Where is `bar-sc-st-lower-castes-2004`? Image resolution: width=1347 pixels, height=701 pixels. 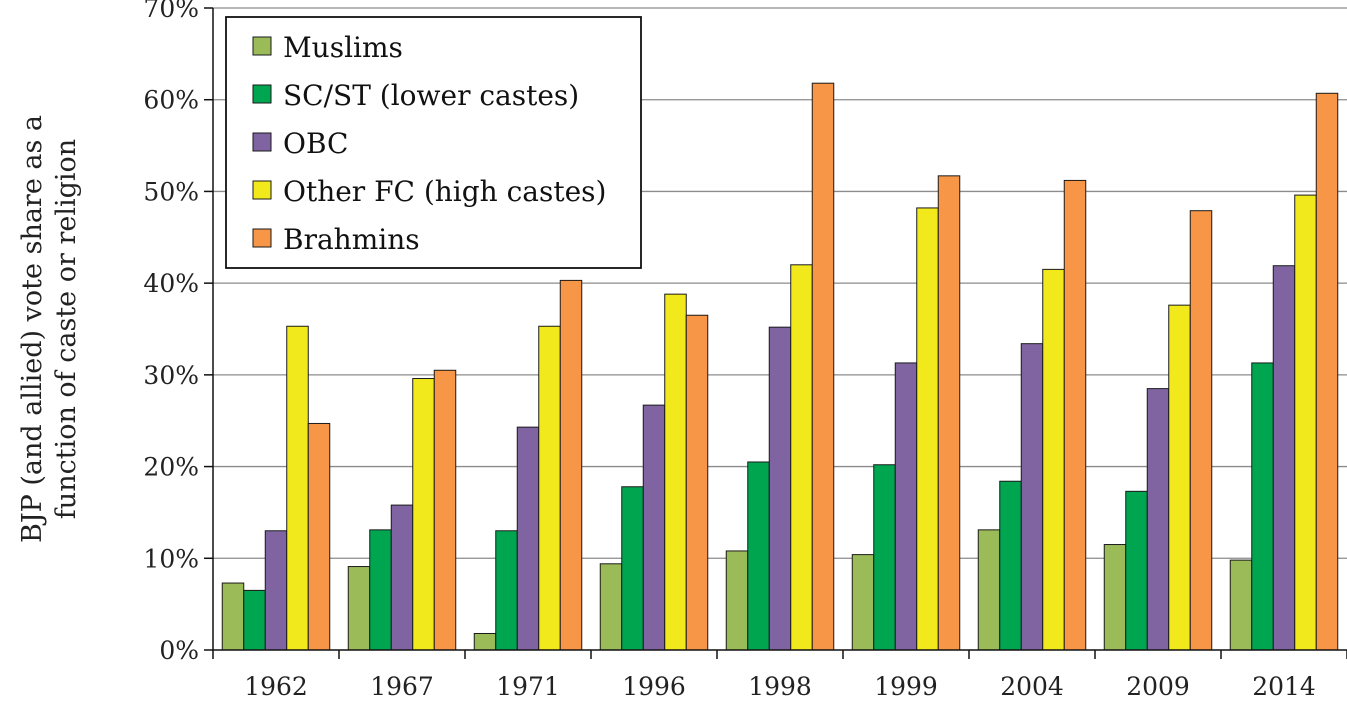
bar-sc-st-lower-castes-2004 is located at coordinates (1010, 565).